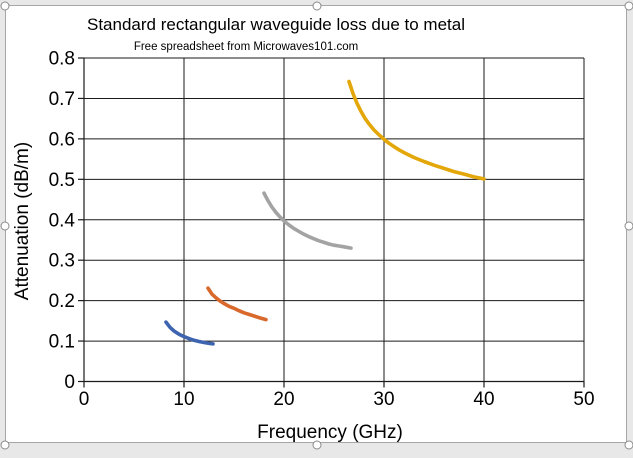 The height and width of the screenshot is (458, 633). I want to click on x-tick-label-30: 30, so click(383, 399).